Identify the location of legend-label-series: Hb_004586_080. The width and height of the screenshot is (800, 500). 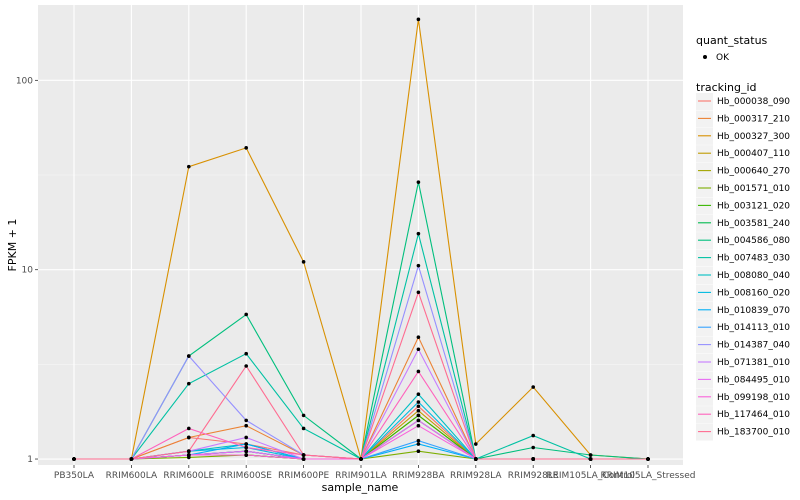
(753, 241).